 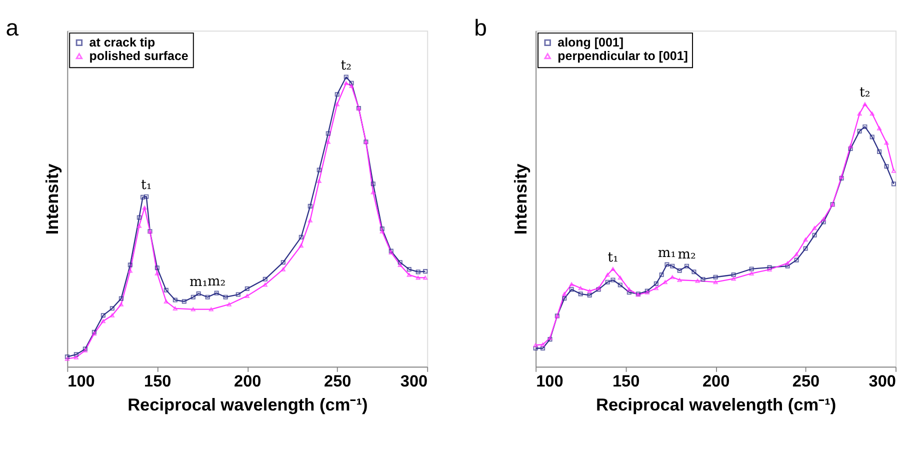 What do you see at coordinates (591, 43) in the screenshot?
I see `legend-label: along [001]` at bounding box center [591, 43].